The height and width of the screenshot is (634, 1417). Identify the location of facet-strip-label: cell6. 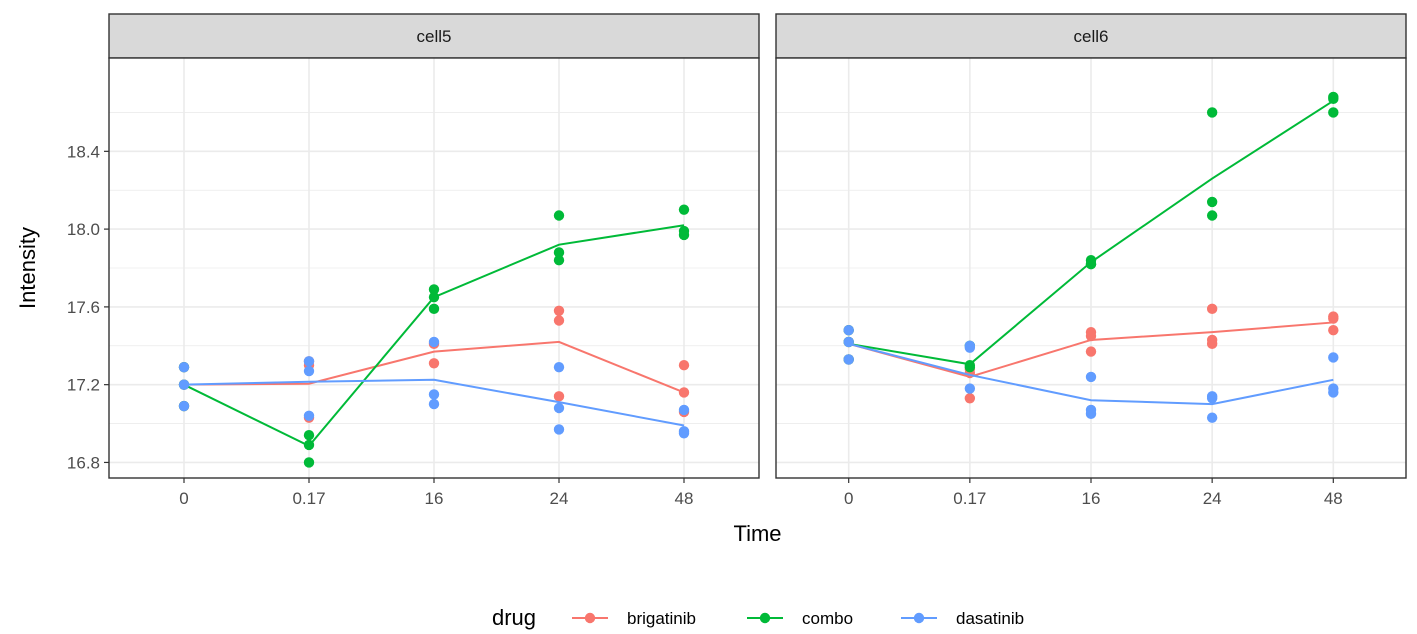
(1091, 36).